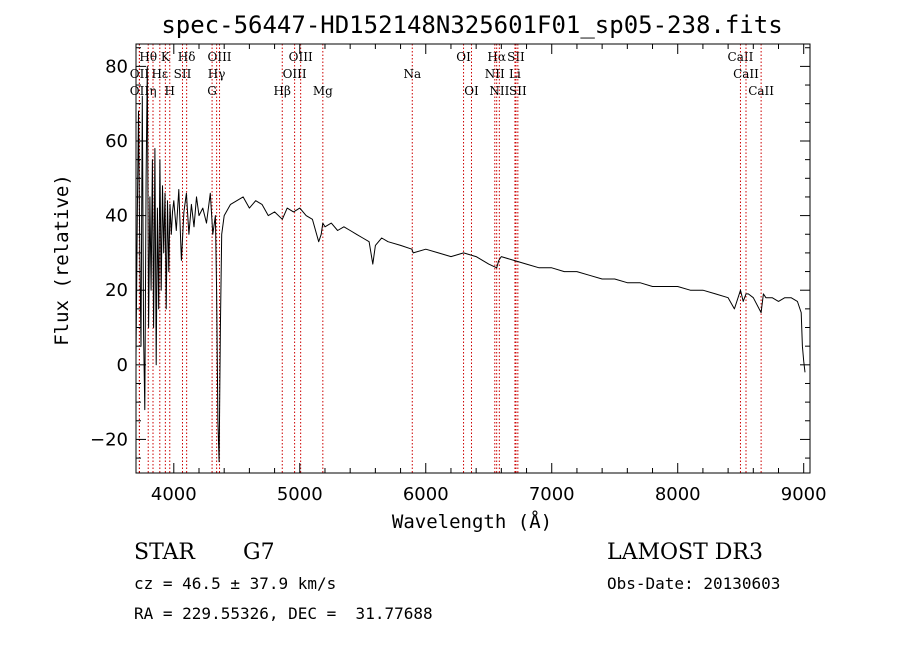 This screenshot has height=649, width=900. Describe the element at coordinates (259, 552) in the screenshot. I see `object-subclass: G7` at that location.